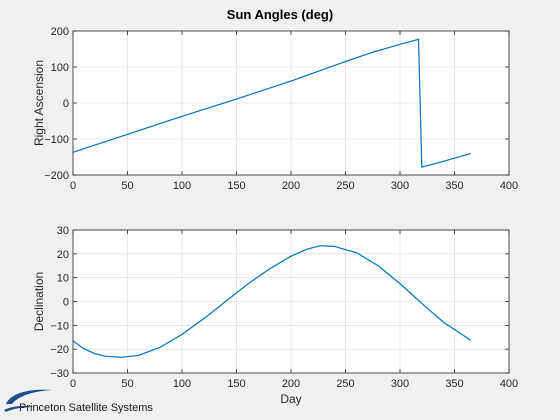 The image size is (560, 420). I want to click on logo-text: Princeton Satellite Systems, so click(86, 408).